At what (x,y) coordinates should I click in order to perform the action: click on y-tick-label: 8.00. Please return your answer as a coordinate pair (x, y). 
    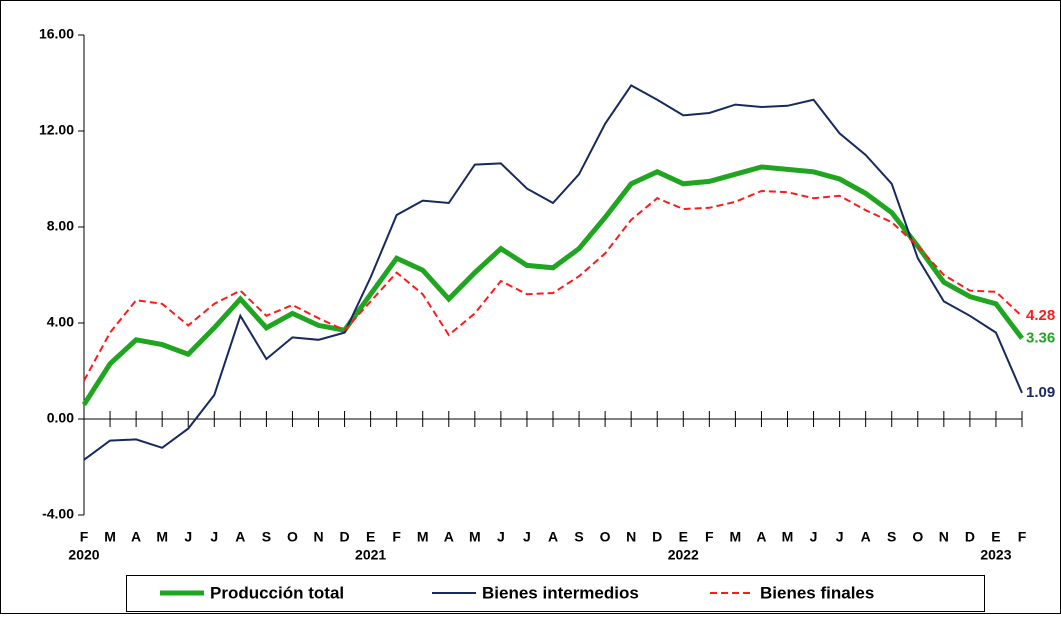
    Looking at the image, I should click on (60, 226).